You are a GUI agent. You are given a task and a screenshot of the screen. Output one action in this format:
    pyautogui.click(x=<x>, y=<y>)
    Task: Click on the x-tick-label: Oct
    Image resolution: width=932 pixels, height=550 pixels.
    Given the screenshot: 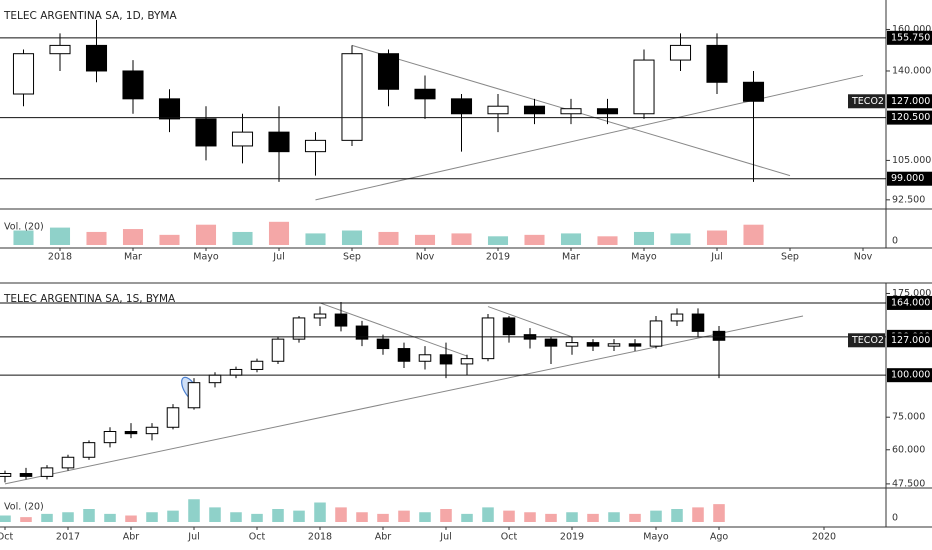 What is the action you would take?
    pyautogui.click(x=6, y=537)
    